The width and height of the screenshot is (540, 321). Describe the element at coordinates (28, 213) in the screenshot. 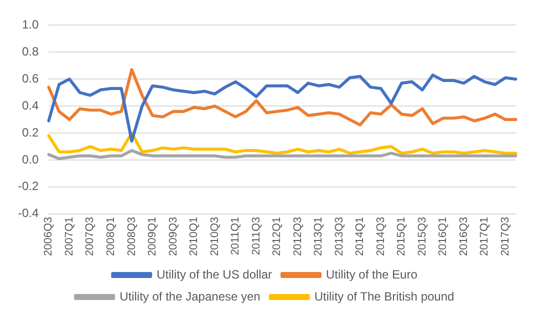

I see `y-tick-label: -0.4` at that location.